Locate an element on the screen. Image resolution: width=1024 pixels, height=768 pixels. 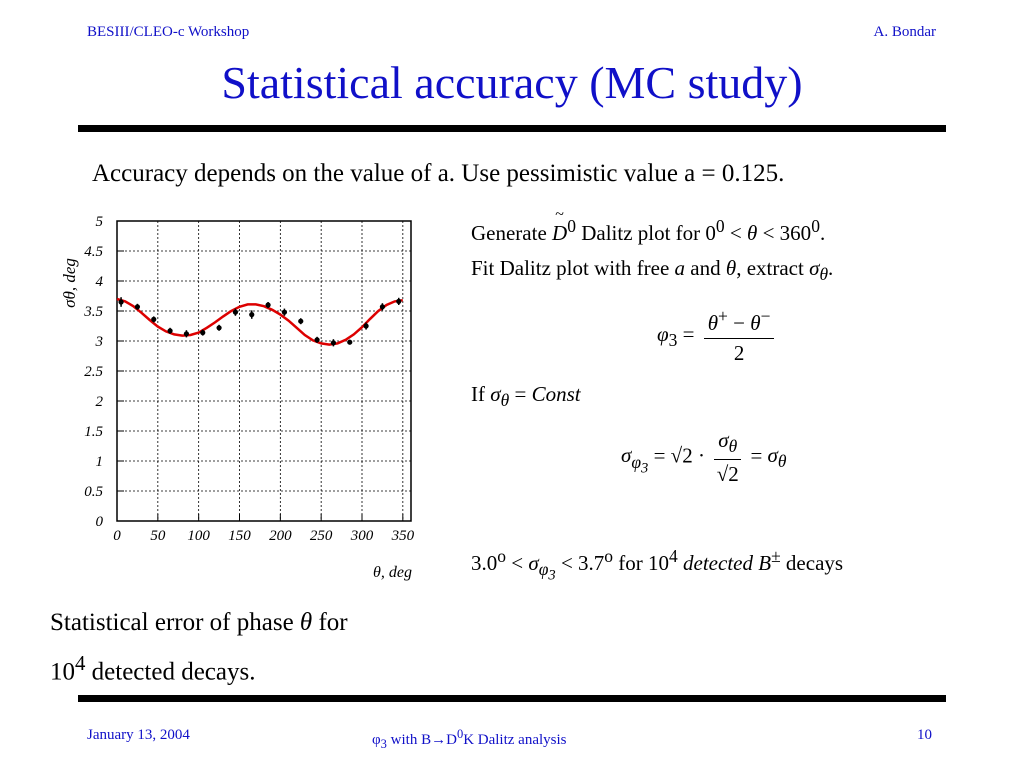
x-tick-label: 350 is located at coordinates (403, 536).